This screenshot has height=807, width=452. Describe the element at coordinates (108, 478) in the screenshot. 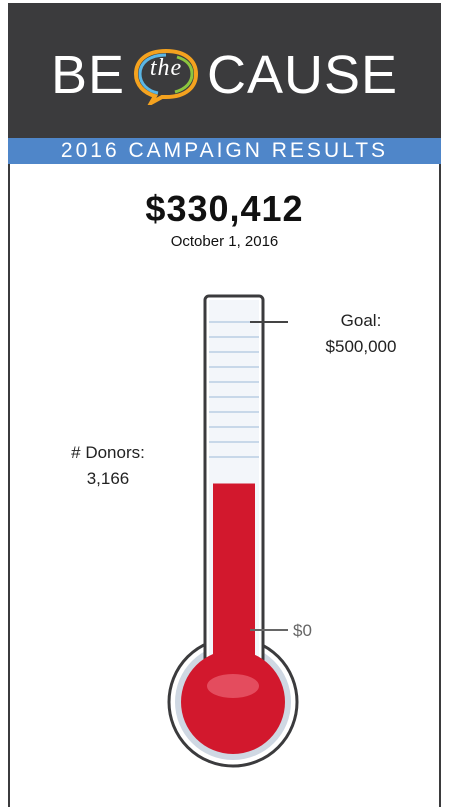

I see `donors-count: 3,166` at that location.